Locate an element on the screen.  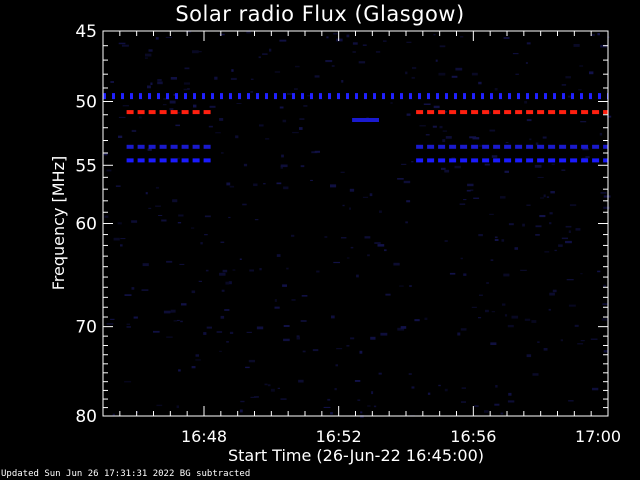
x-tick-label: 16:56 is located at coordinates (473, 436).